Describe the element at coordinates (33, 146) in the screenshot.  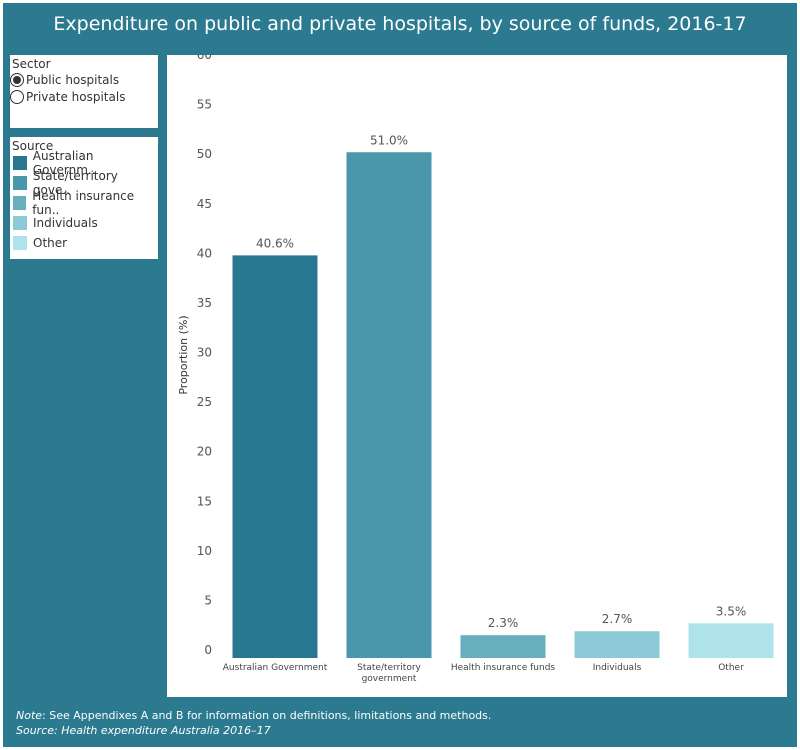
I see `legend-title: Source` at that location.